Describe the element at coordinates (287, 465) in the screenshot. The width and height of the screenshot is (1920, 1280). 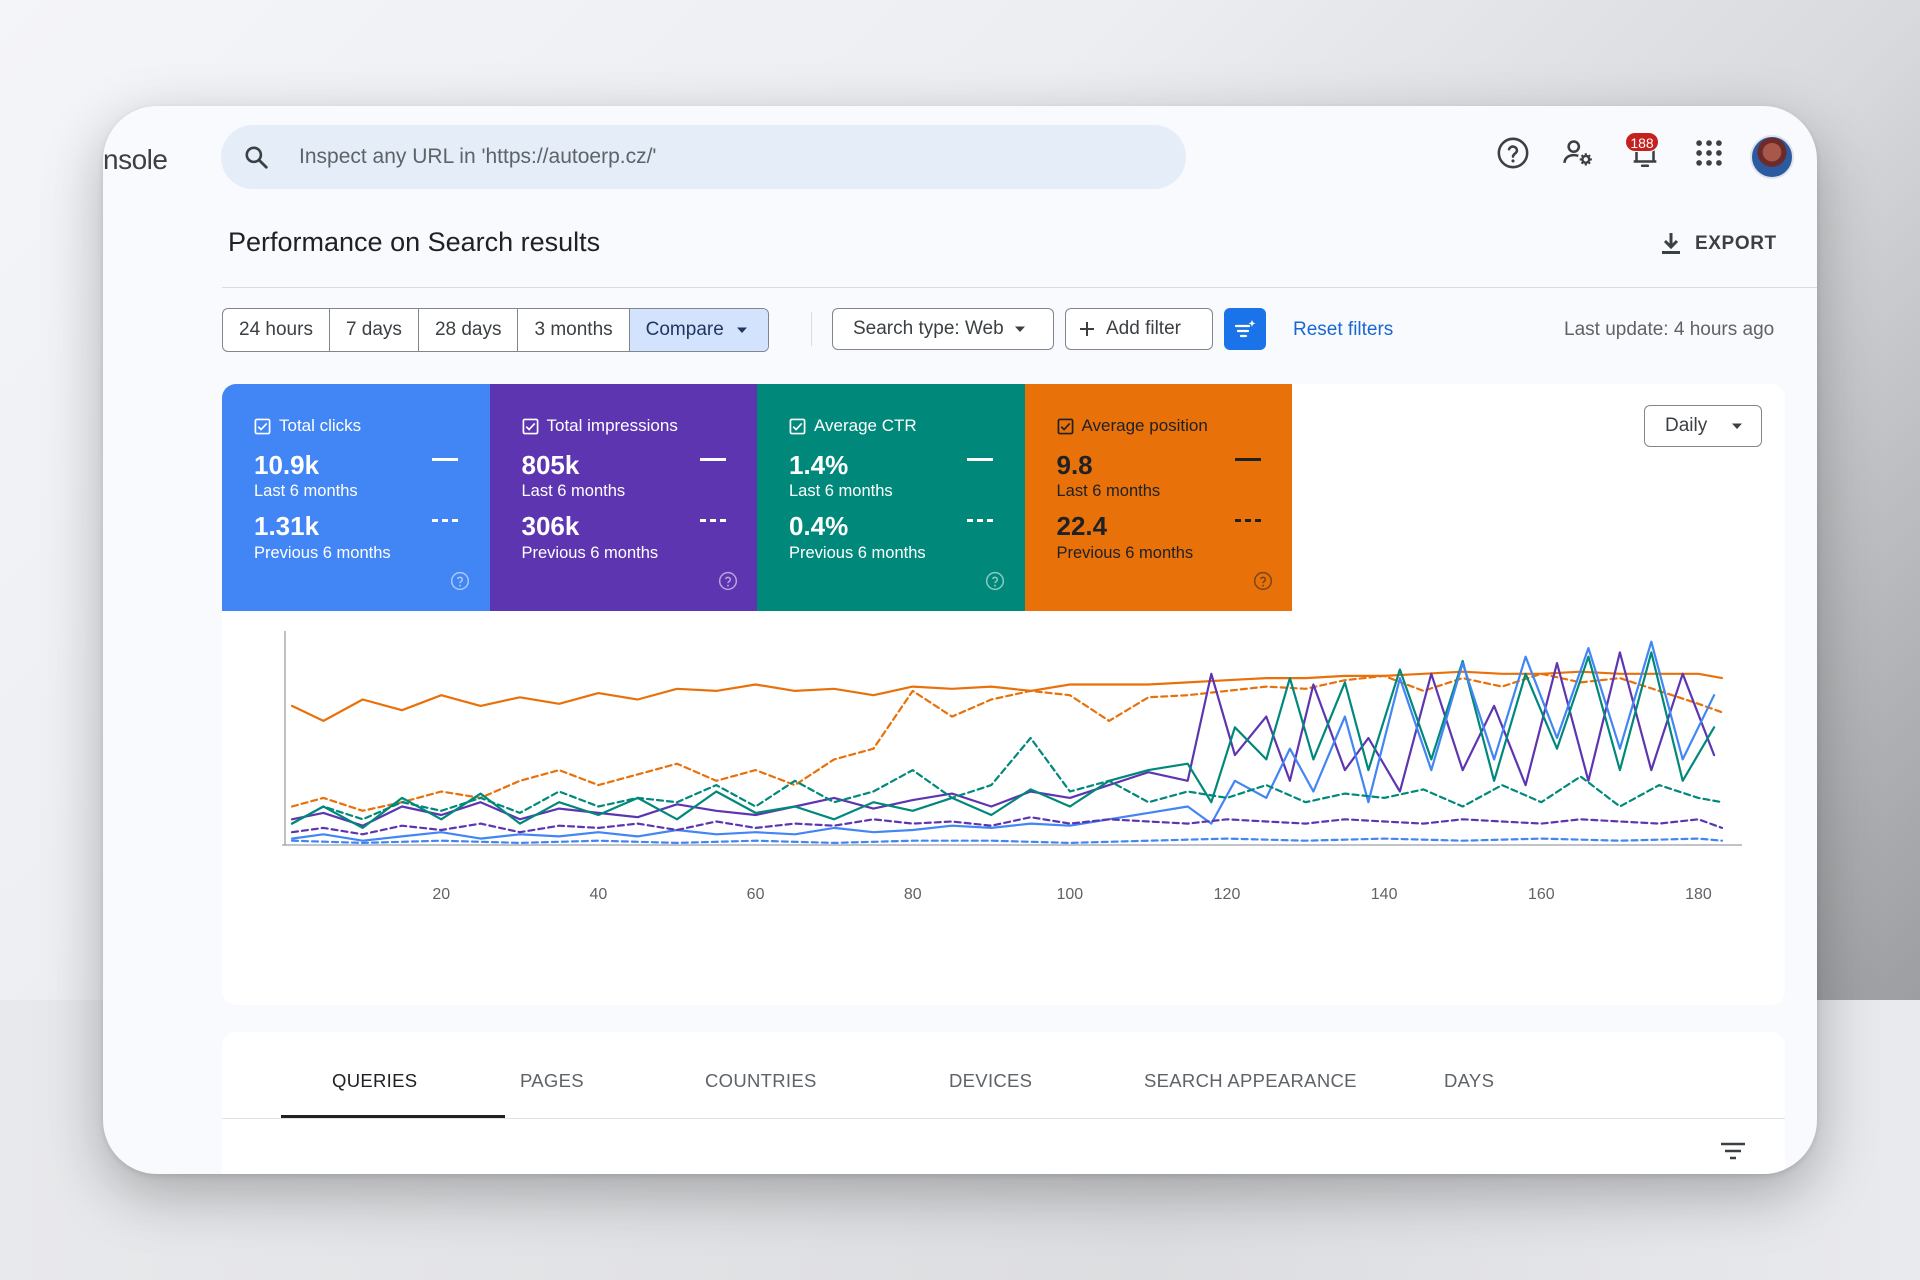
I see `metric-current-value: 10.9k` at that location.